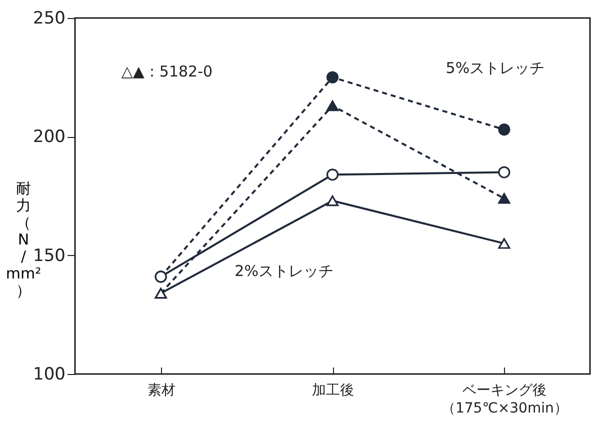 The width and height of the screenshot is (597, 425). Describe the element at coordinates (49, 137) in the screenshot. I see `y-tick-label: 200` at that location.